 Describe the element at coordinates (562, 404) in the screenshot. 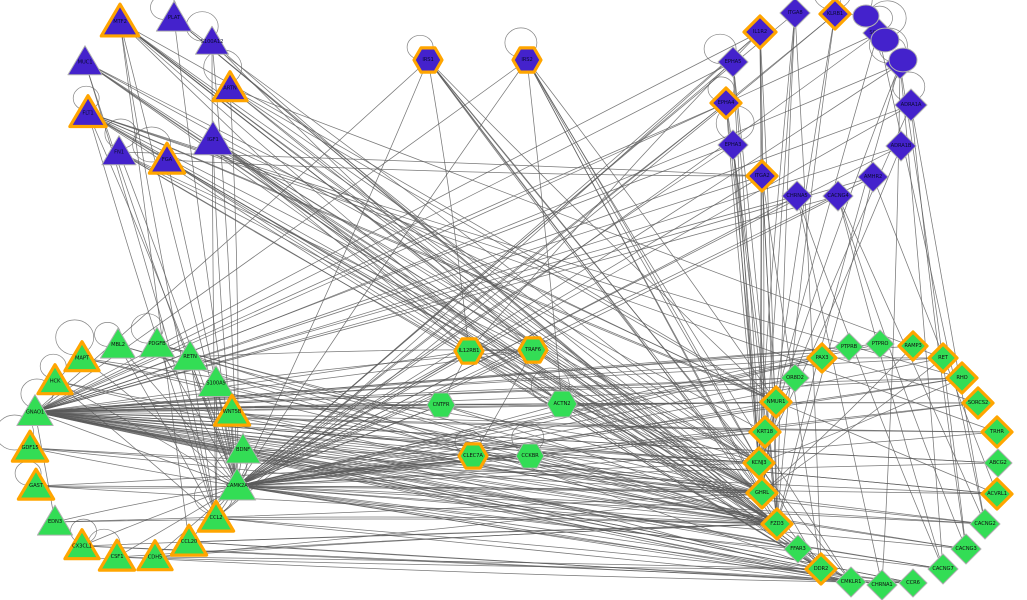

I see `graph-node-actn2: ACTN2` at that location.